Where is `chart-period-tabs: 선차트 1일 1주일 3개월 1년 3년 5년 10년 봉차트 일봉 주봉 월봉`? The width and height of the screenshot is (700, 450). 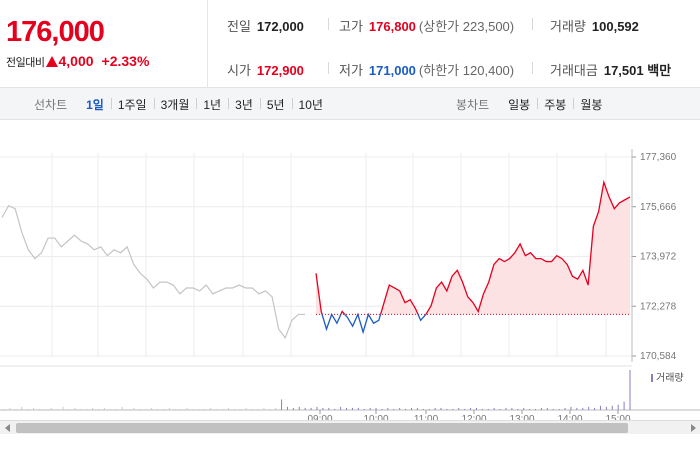
chart-period-tabs: 선차트 1일 1주일 3개월 1년 3년 5년 10년 봉차트 일봉 주봉 월봉 is located at coordinates (350, 104).